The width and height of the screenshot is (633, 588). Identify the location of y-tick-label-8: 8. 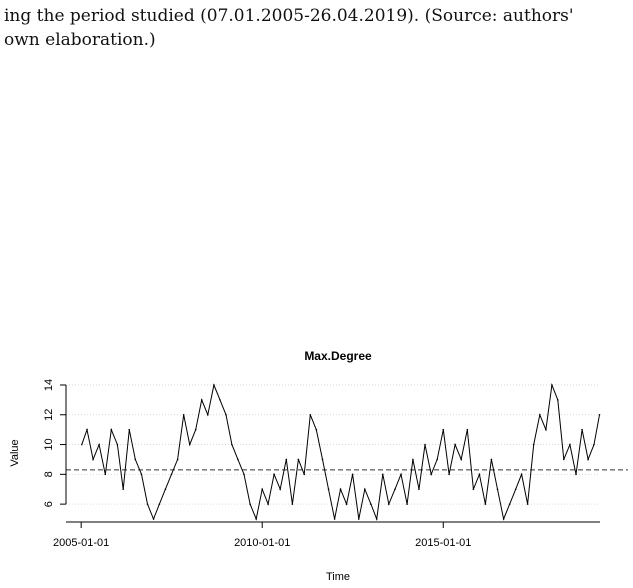
(49, 474).